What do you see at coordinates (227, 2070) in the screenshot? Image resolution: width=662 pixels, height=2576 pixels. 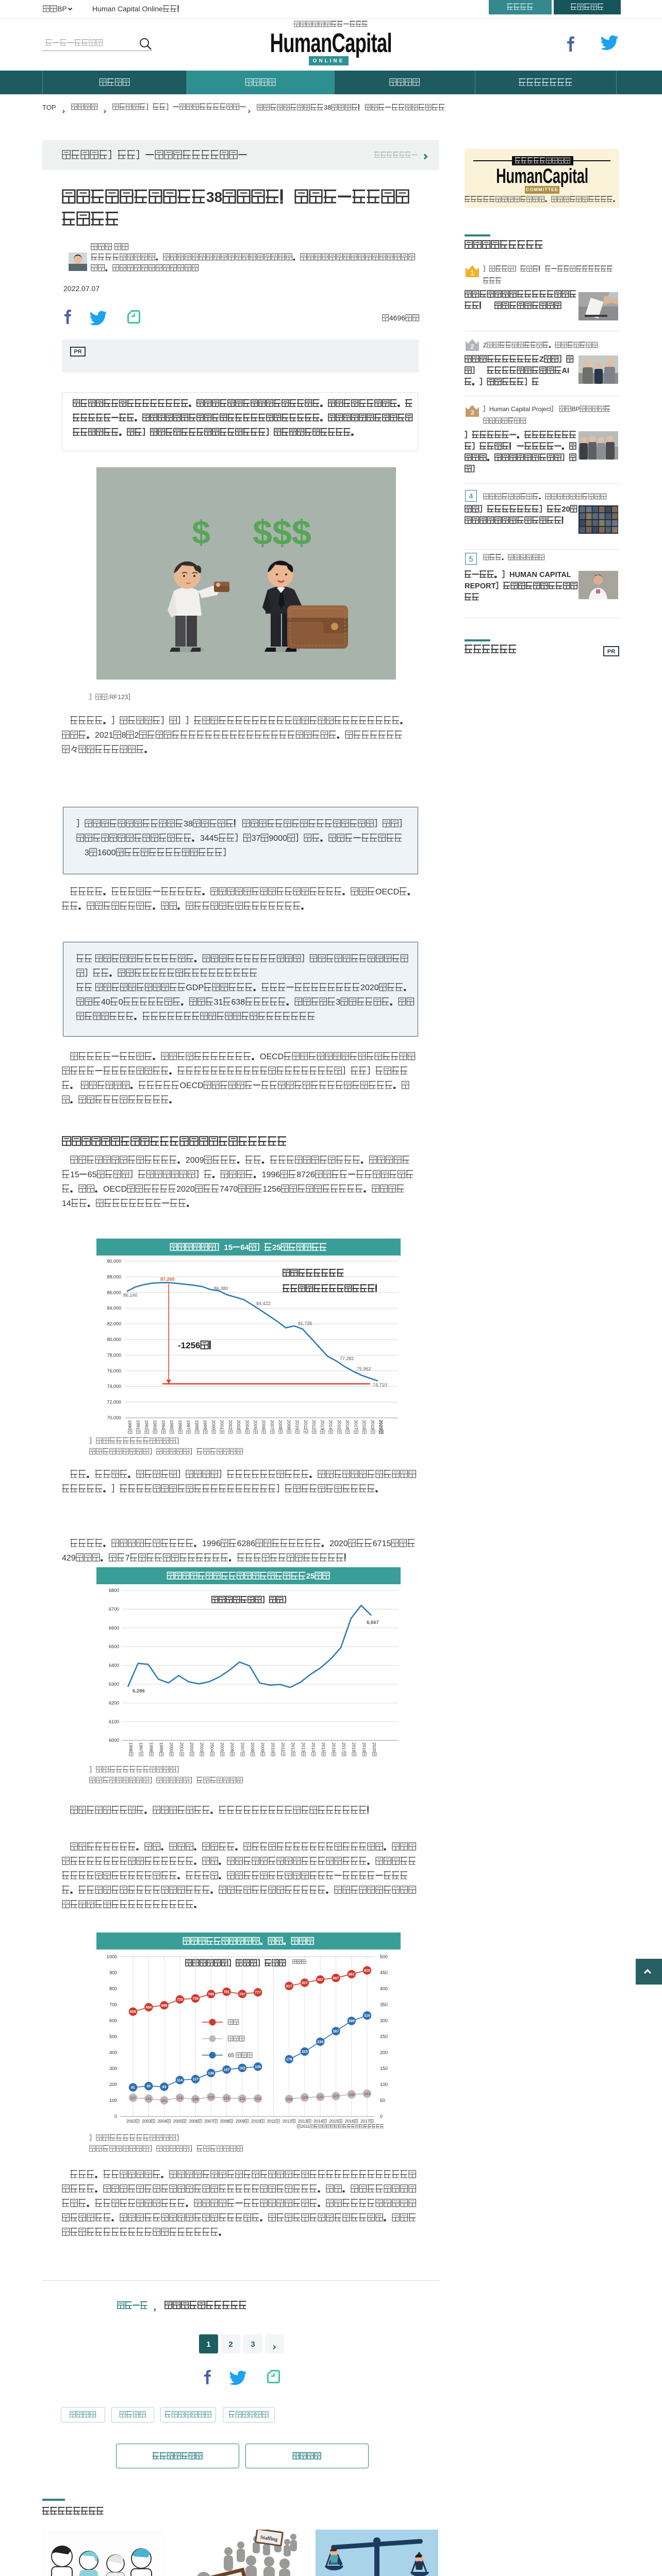 I see `svg-text: 147` at bounding box center [227, 2070].